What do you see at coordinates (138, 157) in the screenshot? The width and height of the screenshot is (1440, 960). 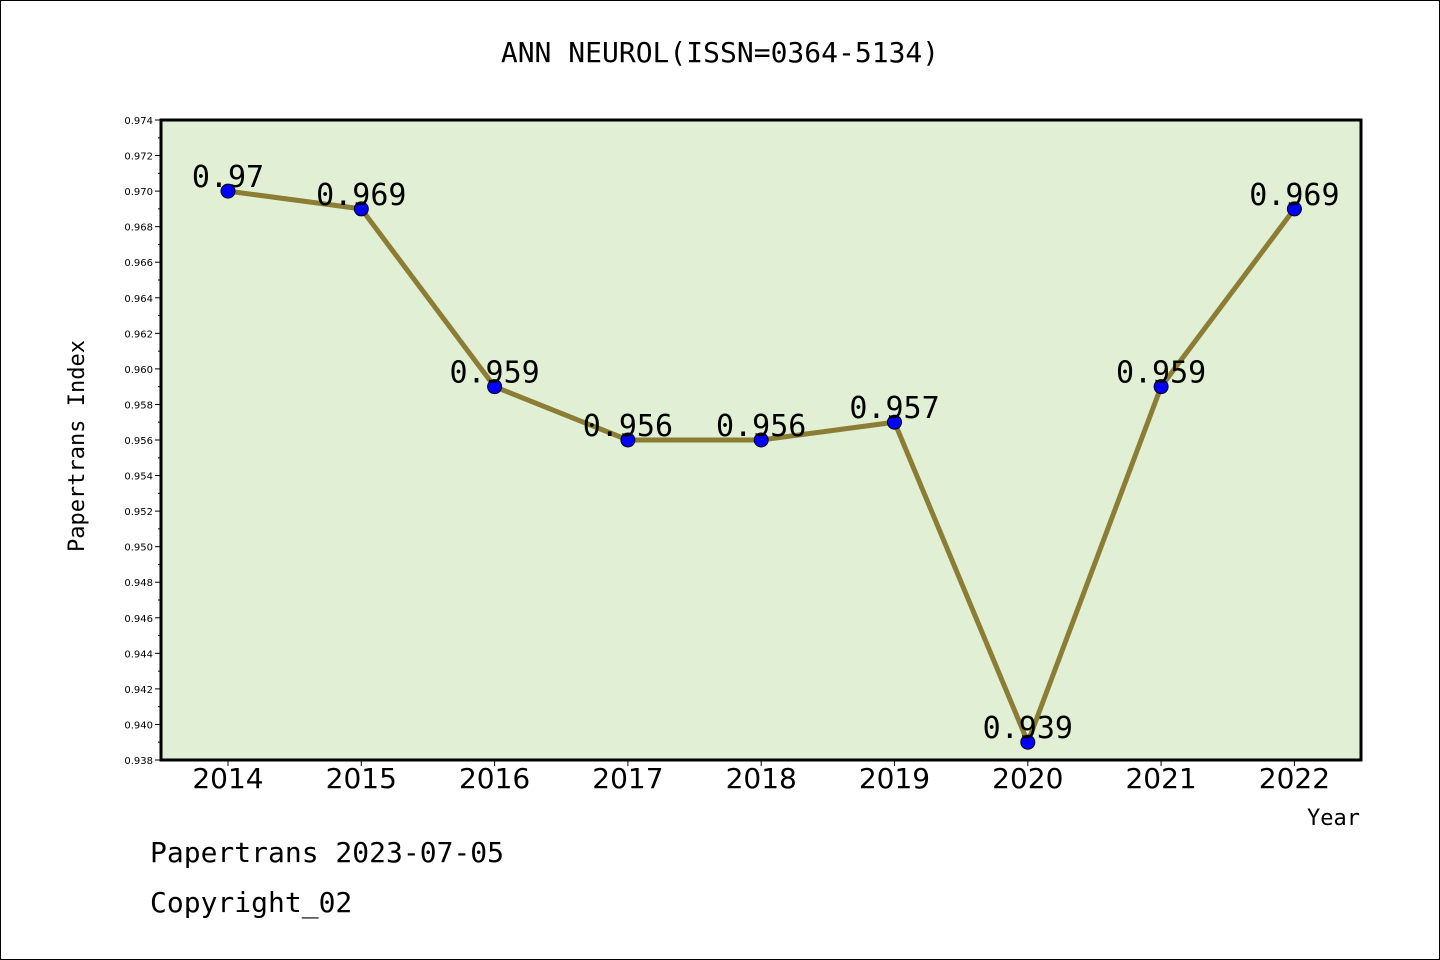 I see `y-tick-label: 0.972` at bounding box center [138, 157].